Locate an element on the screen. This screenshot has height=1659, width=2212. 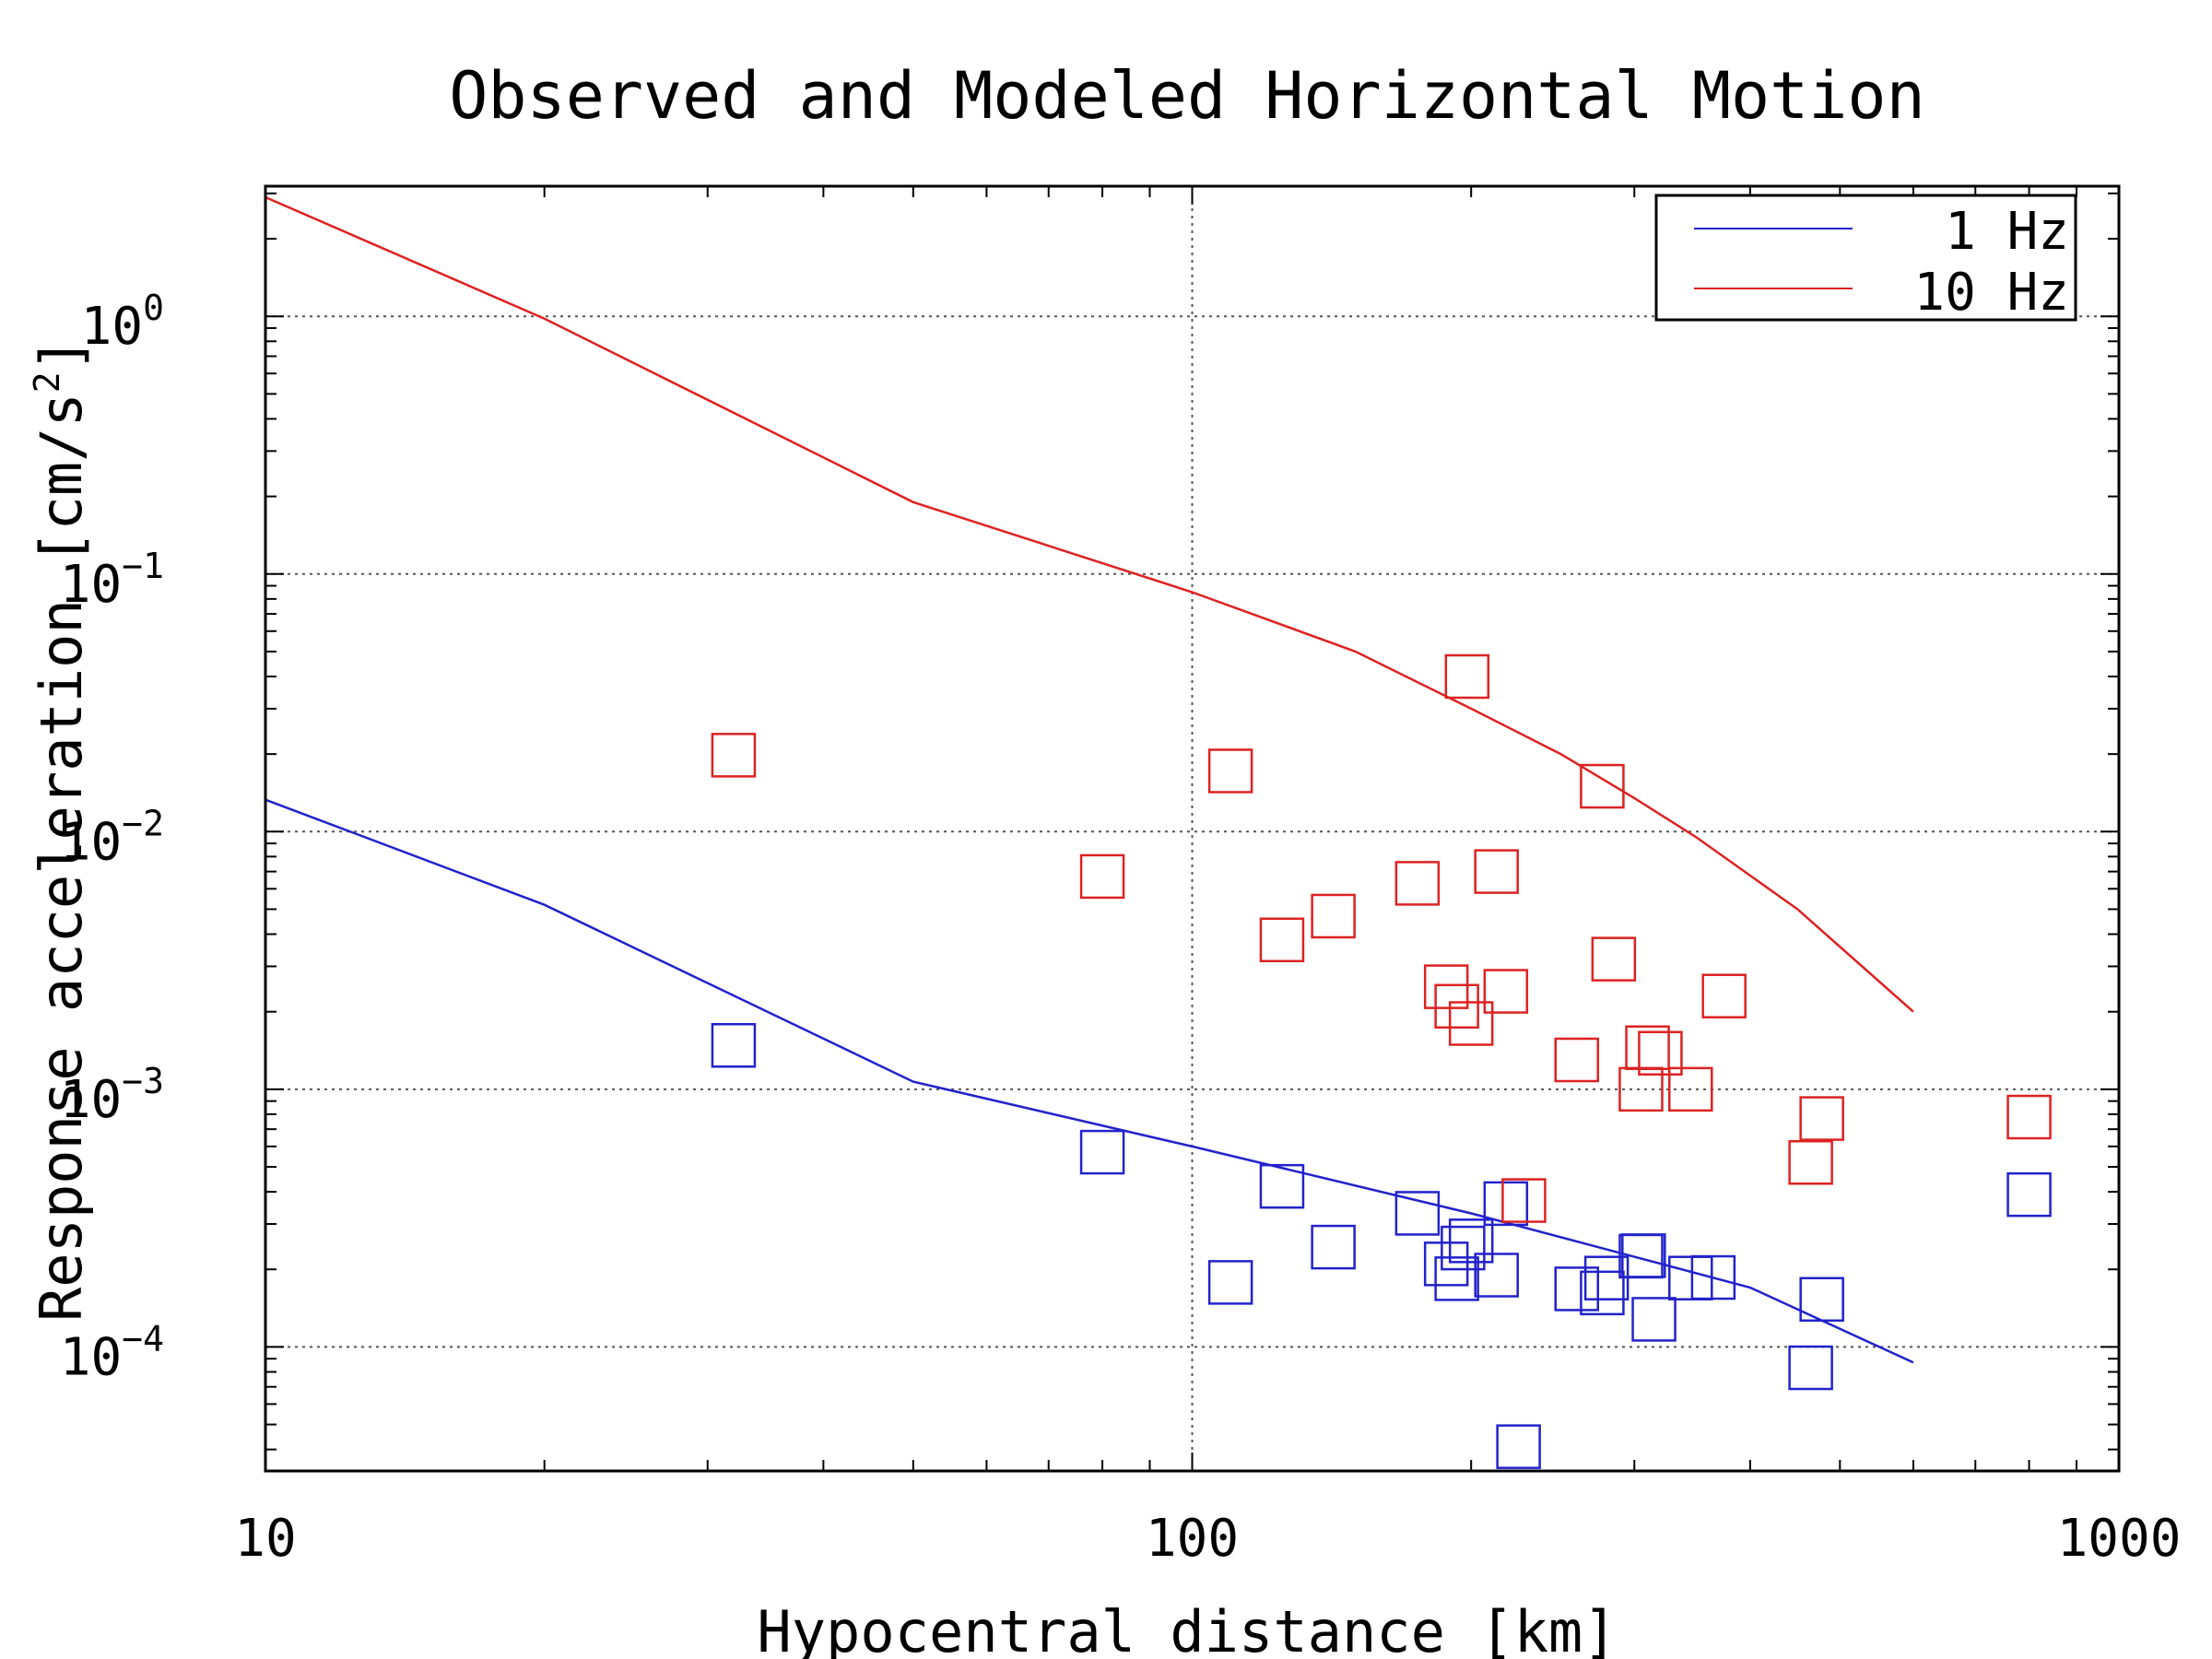
y-tick-label: 10⁰ is located at coordinates (122, 322).